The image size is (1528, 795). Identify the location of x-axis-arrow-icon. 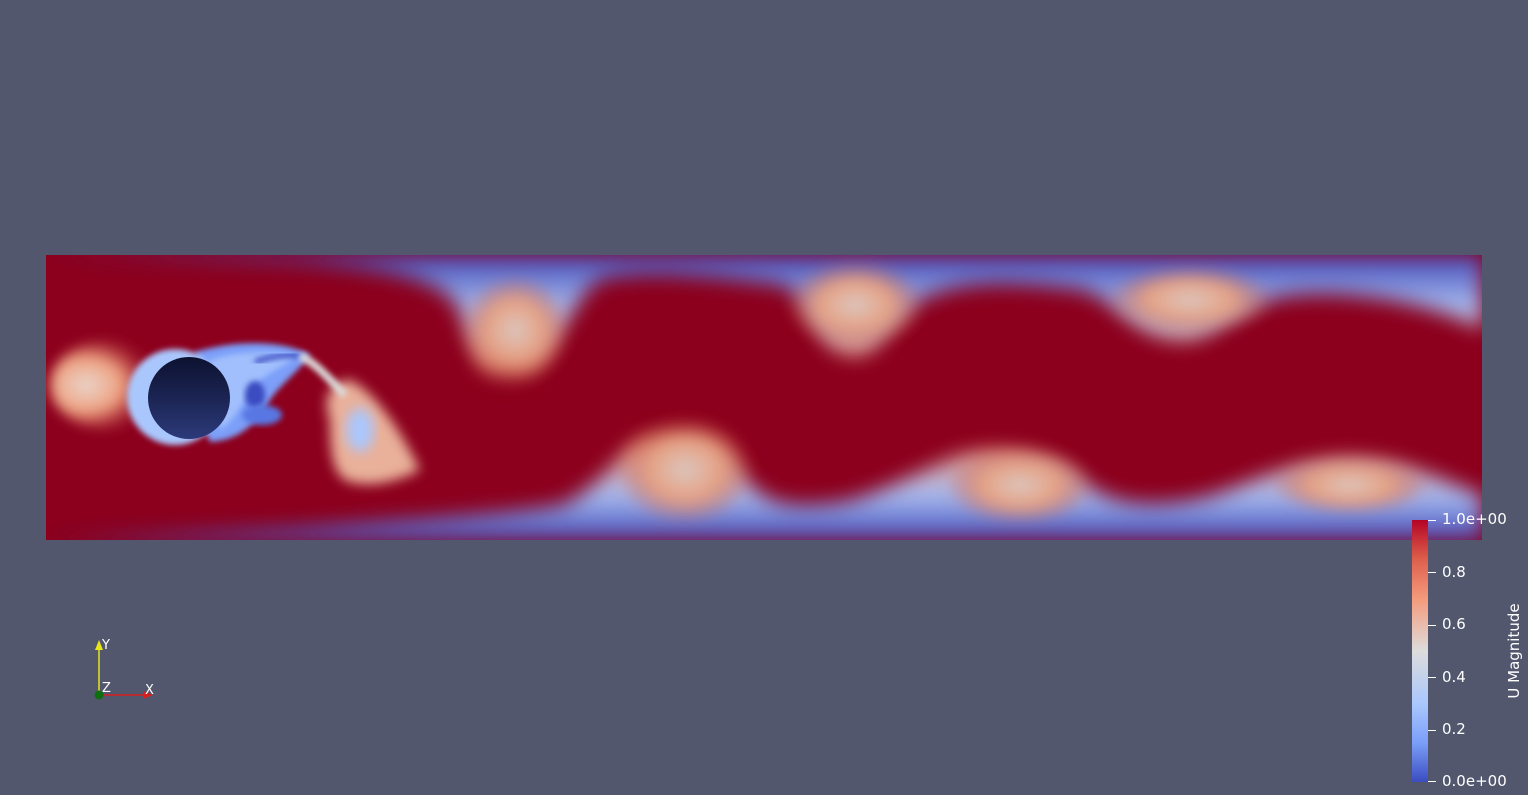
(148, 695).